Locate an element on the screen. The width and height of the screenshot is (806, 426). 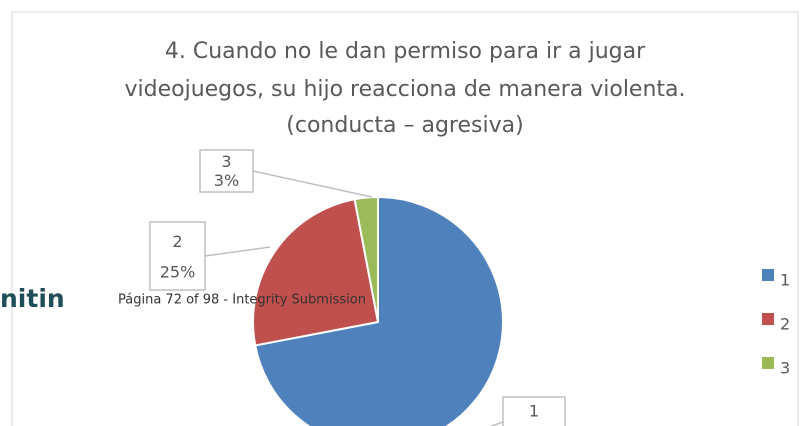
data-label-category: 2 is located at coordinates (177, 241).